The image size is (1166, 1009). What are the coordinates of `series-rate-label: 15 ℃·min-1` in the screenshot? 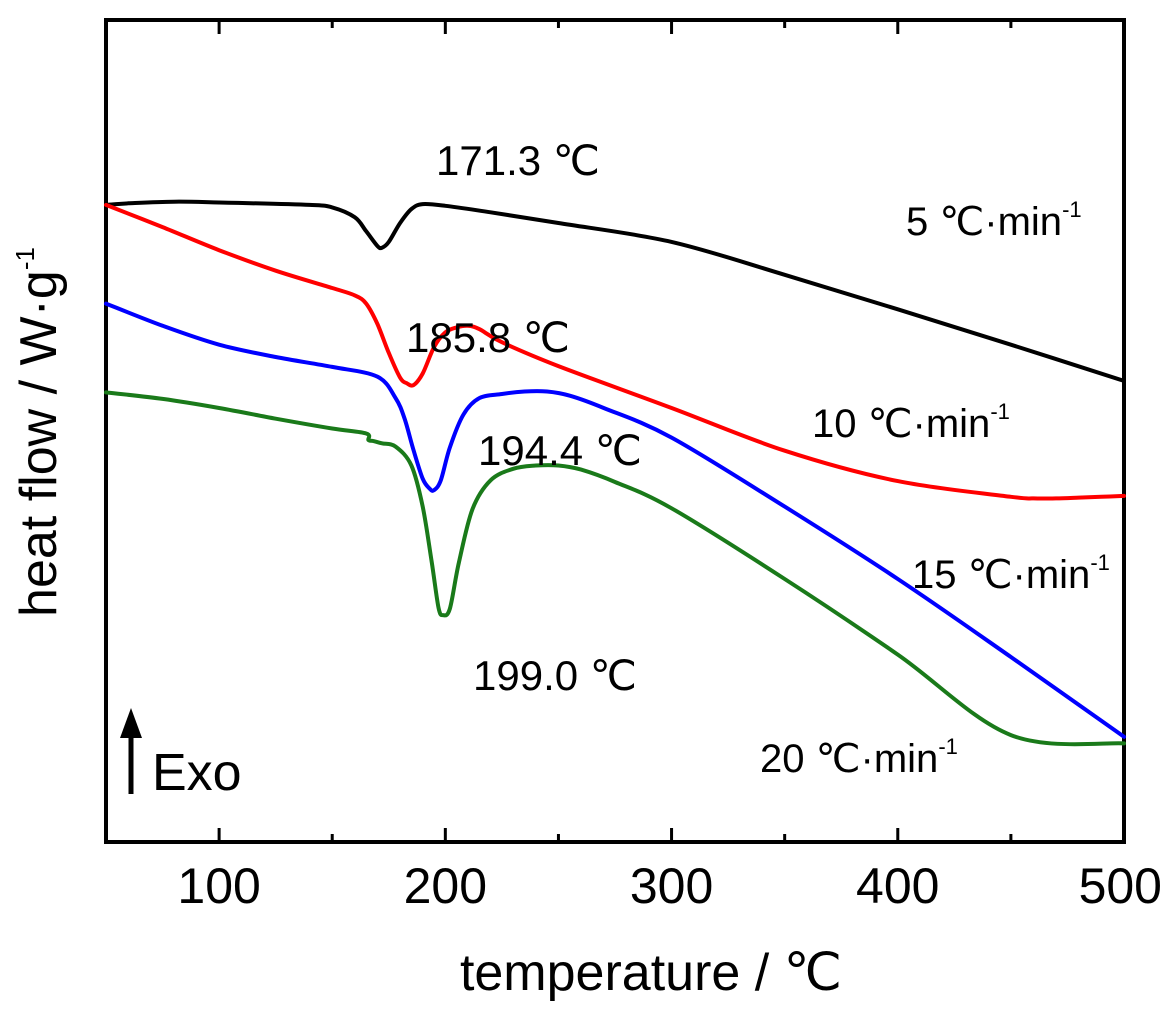 It's located at (1011, 573).